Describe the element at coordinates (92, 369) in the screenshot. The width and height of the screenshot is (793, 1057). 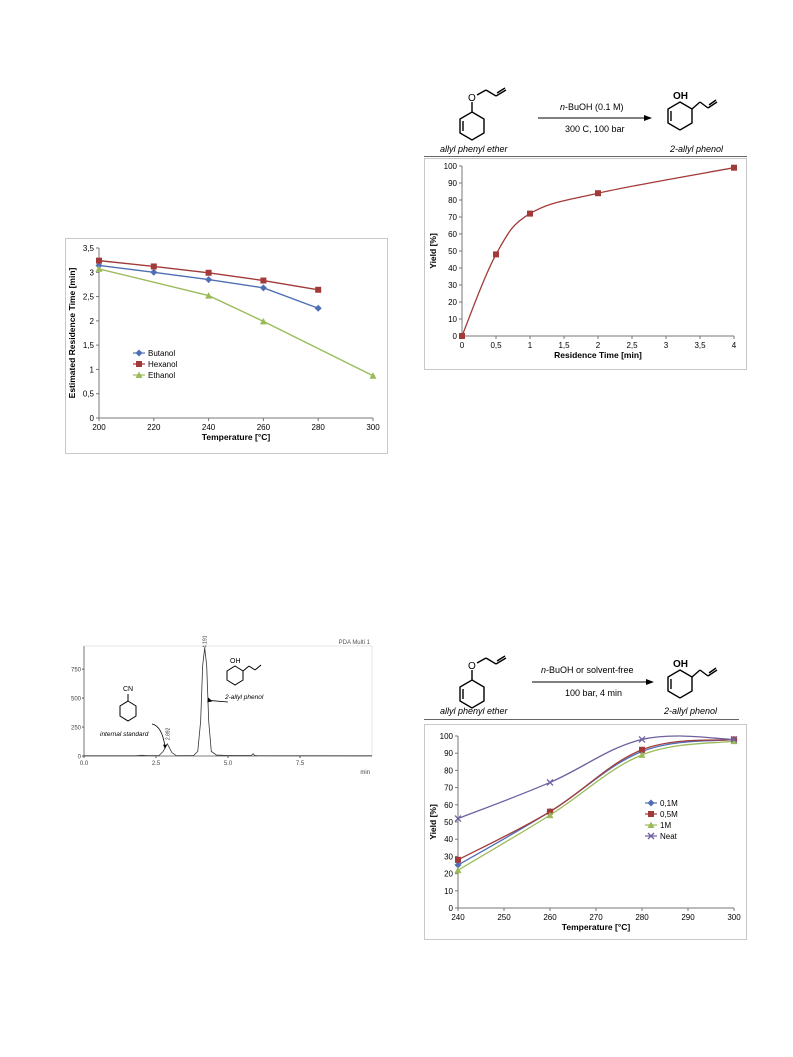
I see `y-tick-label: 1` at that location.